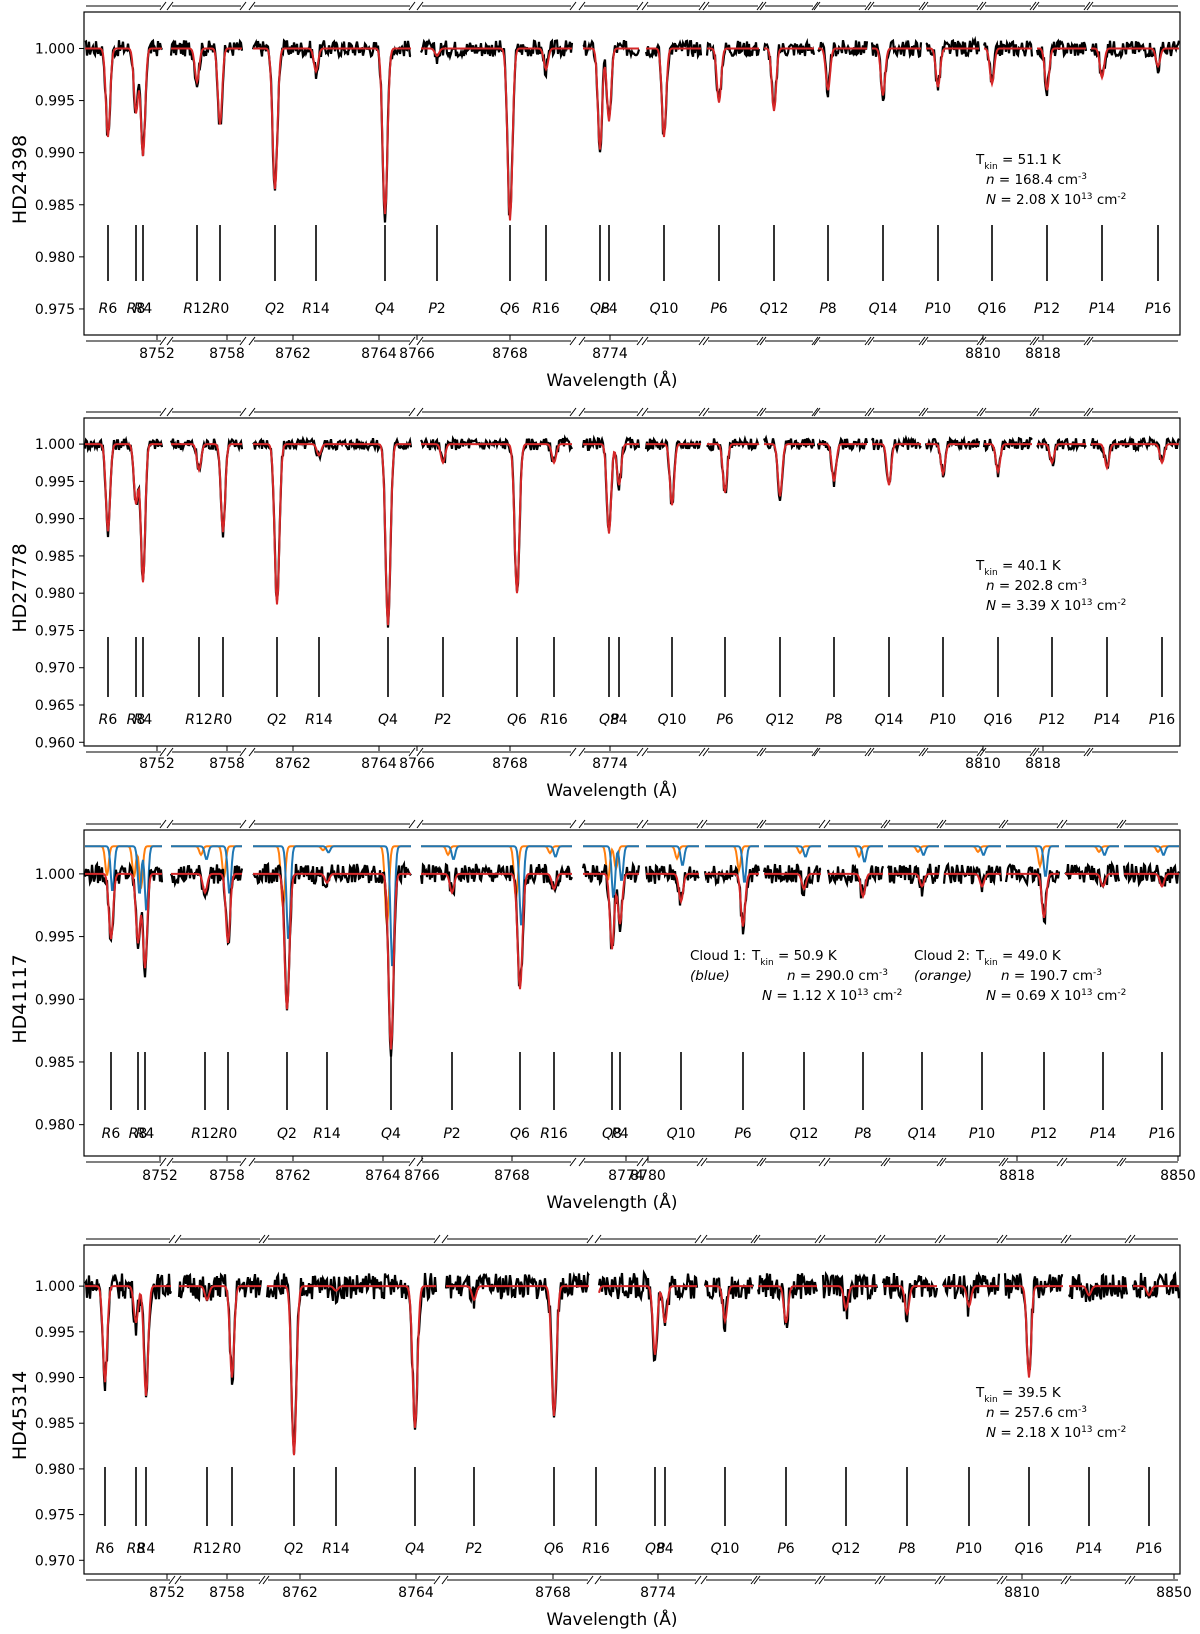 The image size is (1200, 1634). What do you see at coordinates (632, 885) in the screenshot?
I see `cloud2-model-line` at bounding box center [632, 885].